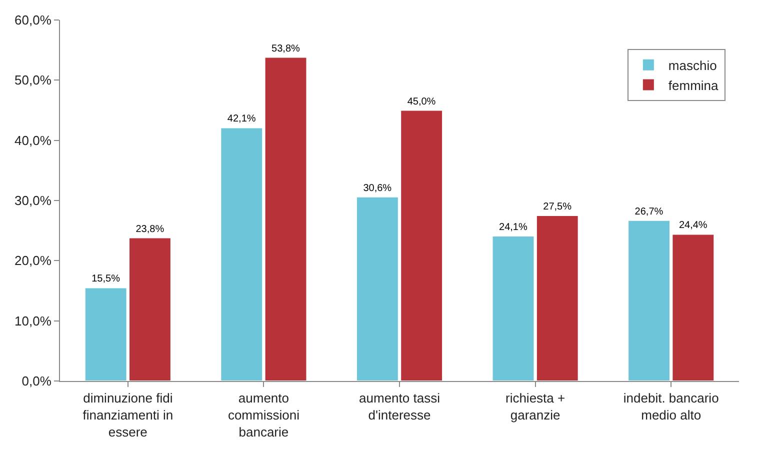  What do you see at coordinates (33, 80) in the screenshot?
I see `y-tick-label: 50,0%` at bounding box center [33, 80].